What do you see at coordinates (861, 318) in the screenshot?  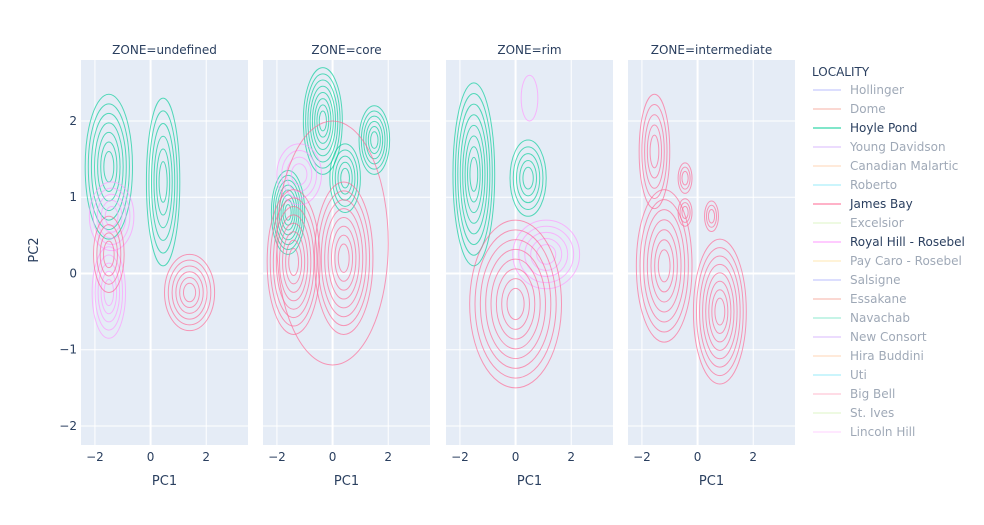 I see `legend-item: Navachab` at bounding box center [861, 318].